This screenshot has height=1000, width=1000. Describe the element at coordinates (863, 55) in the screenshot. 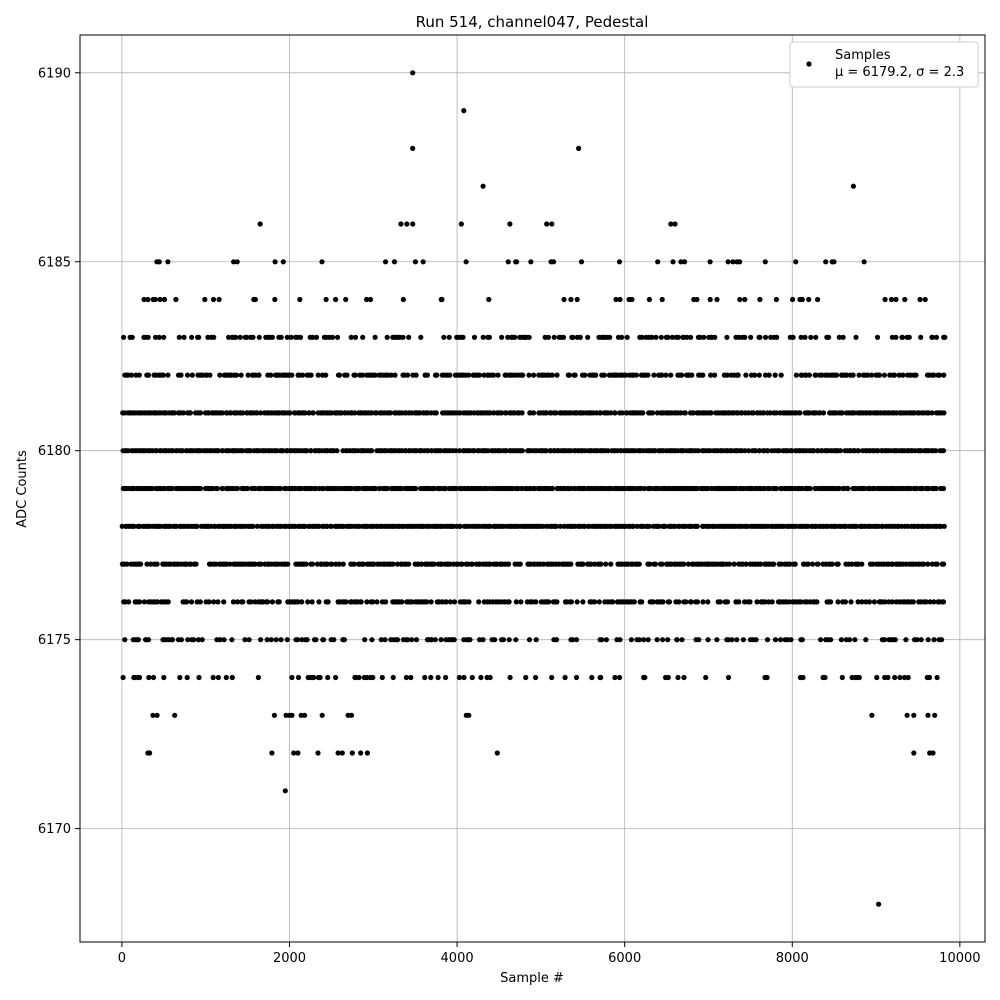

I see `legend-label: Samples` at that location.